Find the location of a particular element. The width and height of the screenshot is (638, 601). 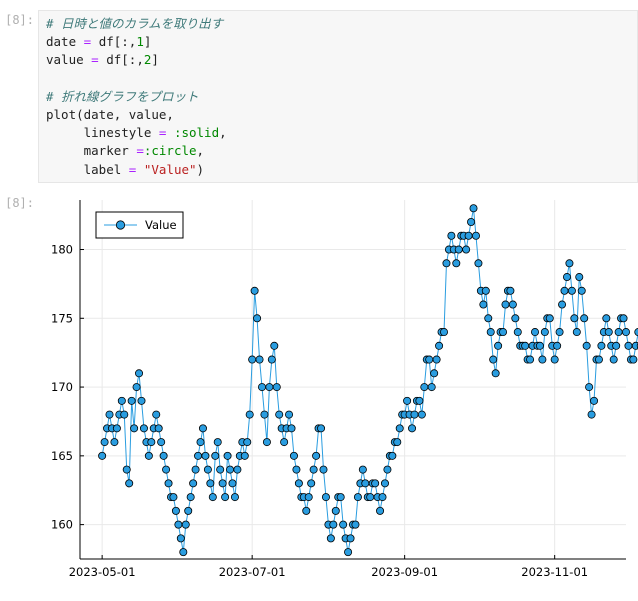

code-text: plot(date, value, is located at coordinates (110, 115).